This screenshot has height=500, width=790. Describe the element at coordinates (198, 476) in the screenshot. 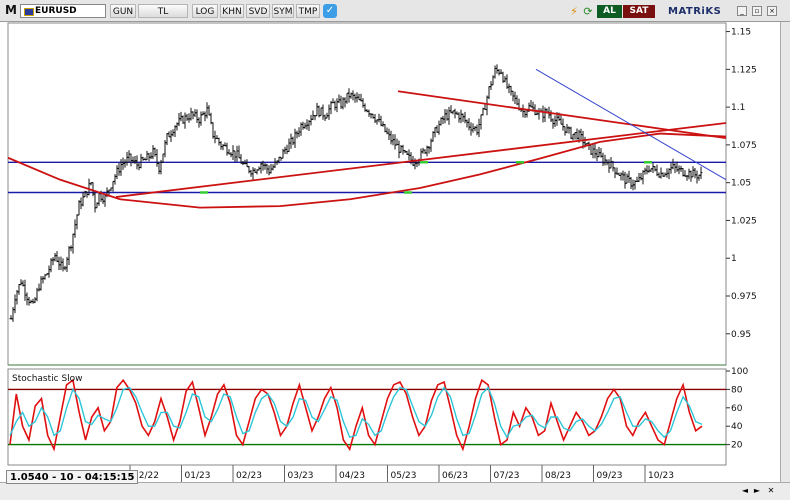

I see `time-tick-label: 01/23` at that location.